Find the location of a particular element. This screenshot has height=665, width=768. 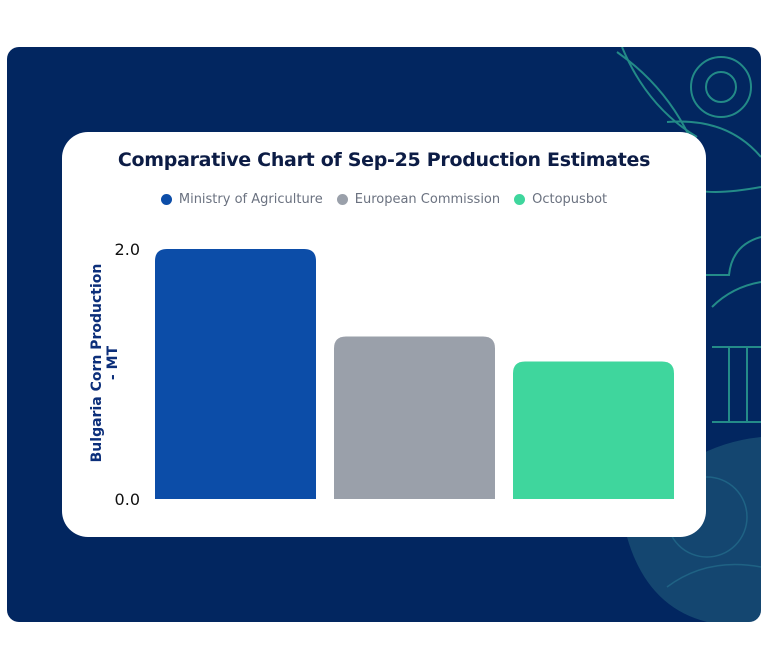

legend-label: European Commission is located at coordinates (427, 199).